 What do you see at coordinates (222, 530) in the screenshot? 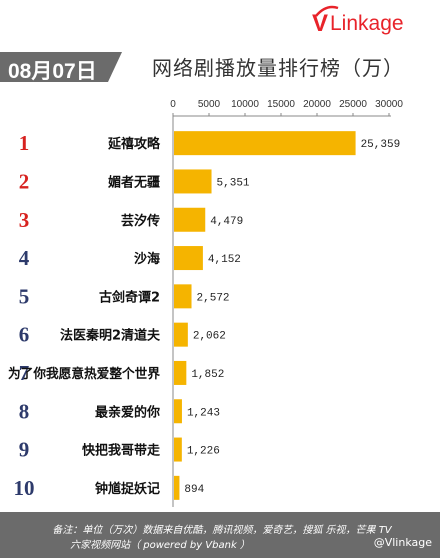
I see `footer-note-line1: 备注：单位（万次）数据来自优酷，腾讯视频，爱奇艺，搜狐 乐视，芒果 TV` at bounding box center [222, 530].